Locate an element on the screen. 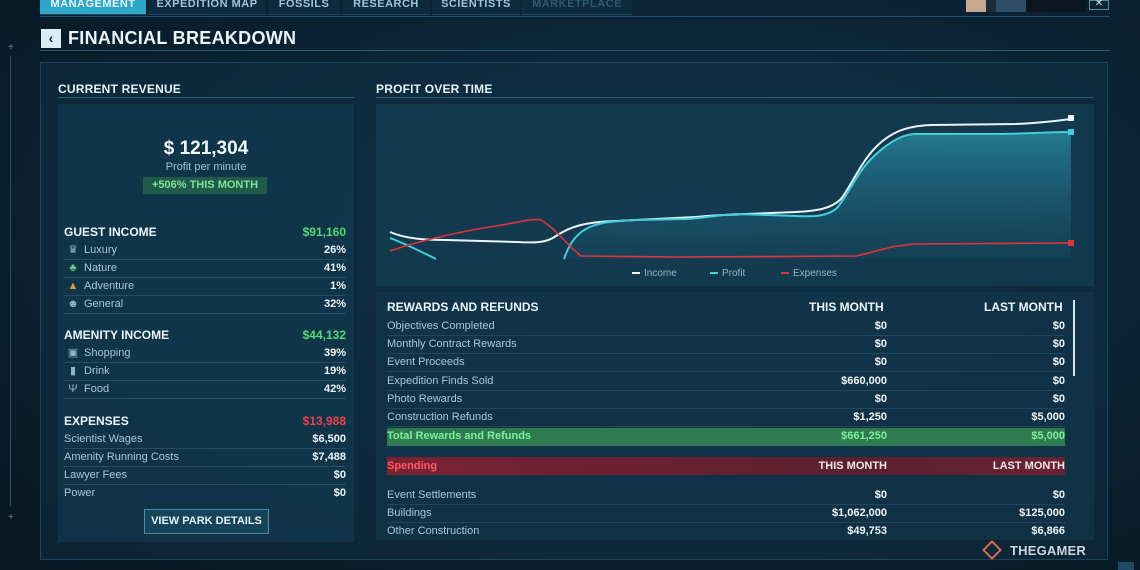 This screenshot has width=1140, height=570. row-value: $6,500 is located at coordinates (329, 439).